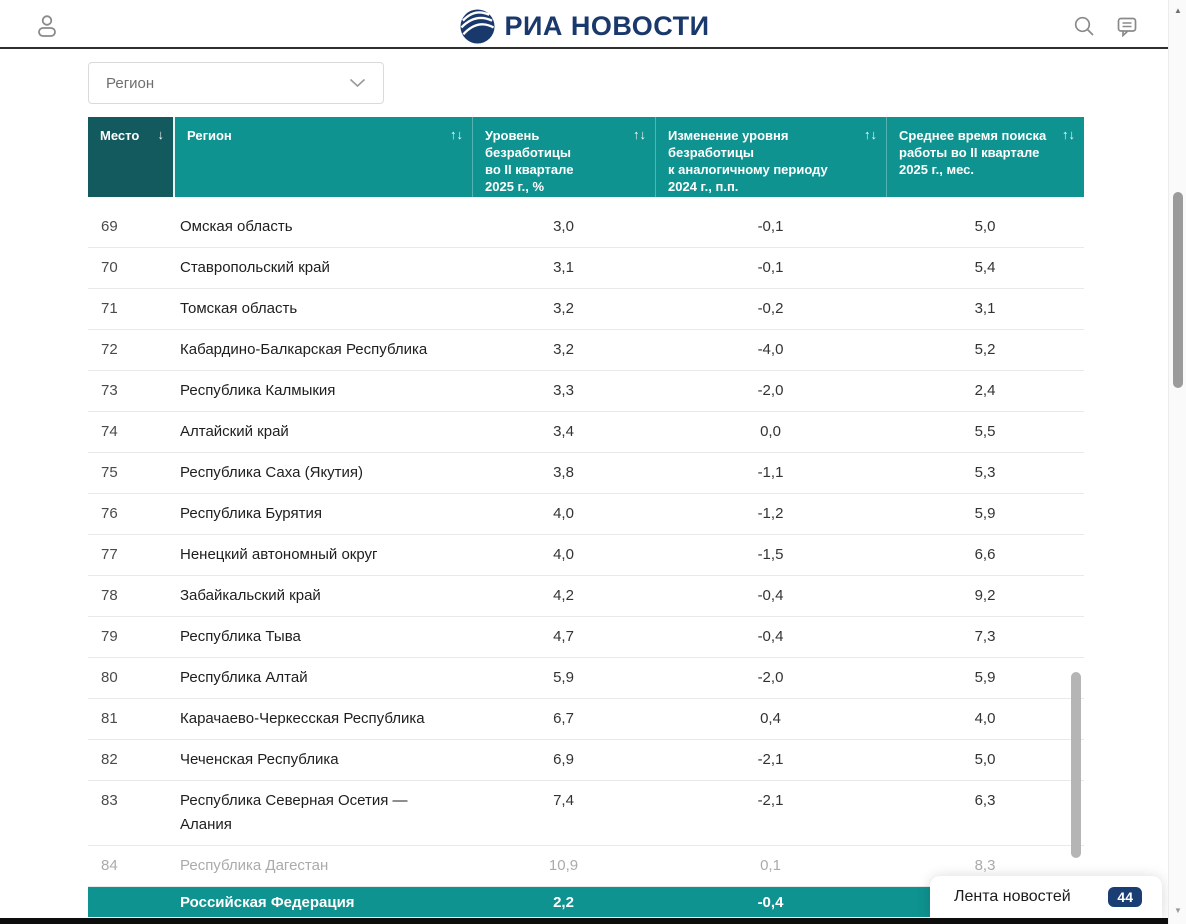  What do you see at coordinates (304, 349) in the screenshot?
I see `region-cell: Кабардино-Балкарская Республика` at bounding box center [304, 349].